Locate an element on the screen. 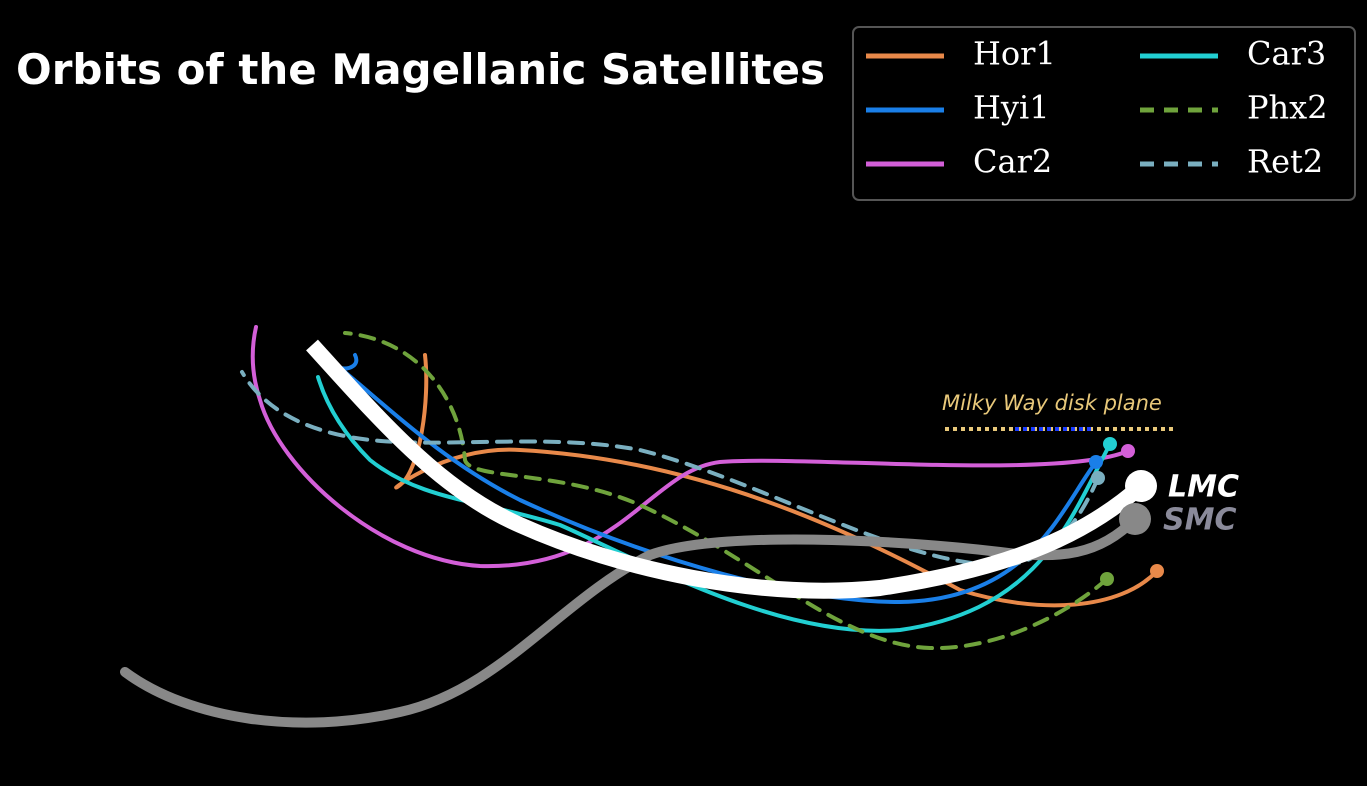 This screenshot has width=1367, height=786. legend-label: Car2 is located at coordinates (1012, 162).